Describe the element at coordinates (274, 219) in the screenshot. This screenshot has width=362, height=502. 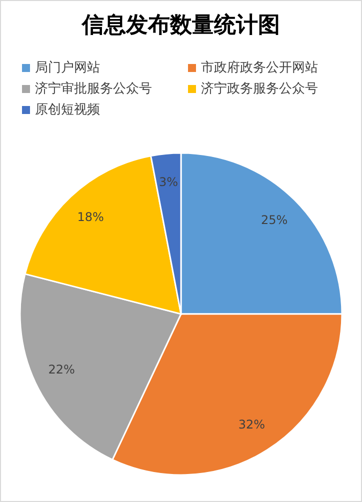
I see `data-label: 25%` at that location.